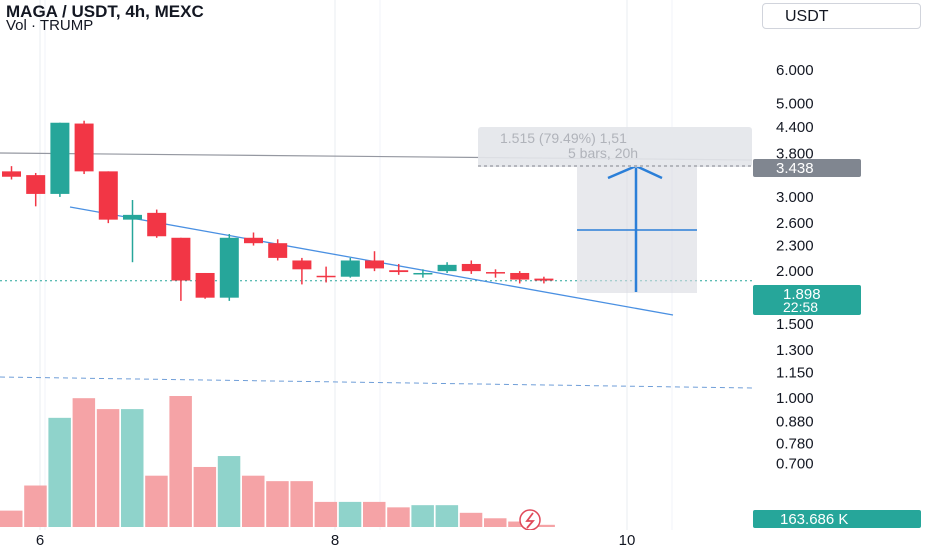 The height and width of the screenshot is (550, 932). What do you see at coordinates (795, 70) in the screenshot?
I see `price-tick-label: 6.000` at bounding box center [795, 70].